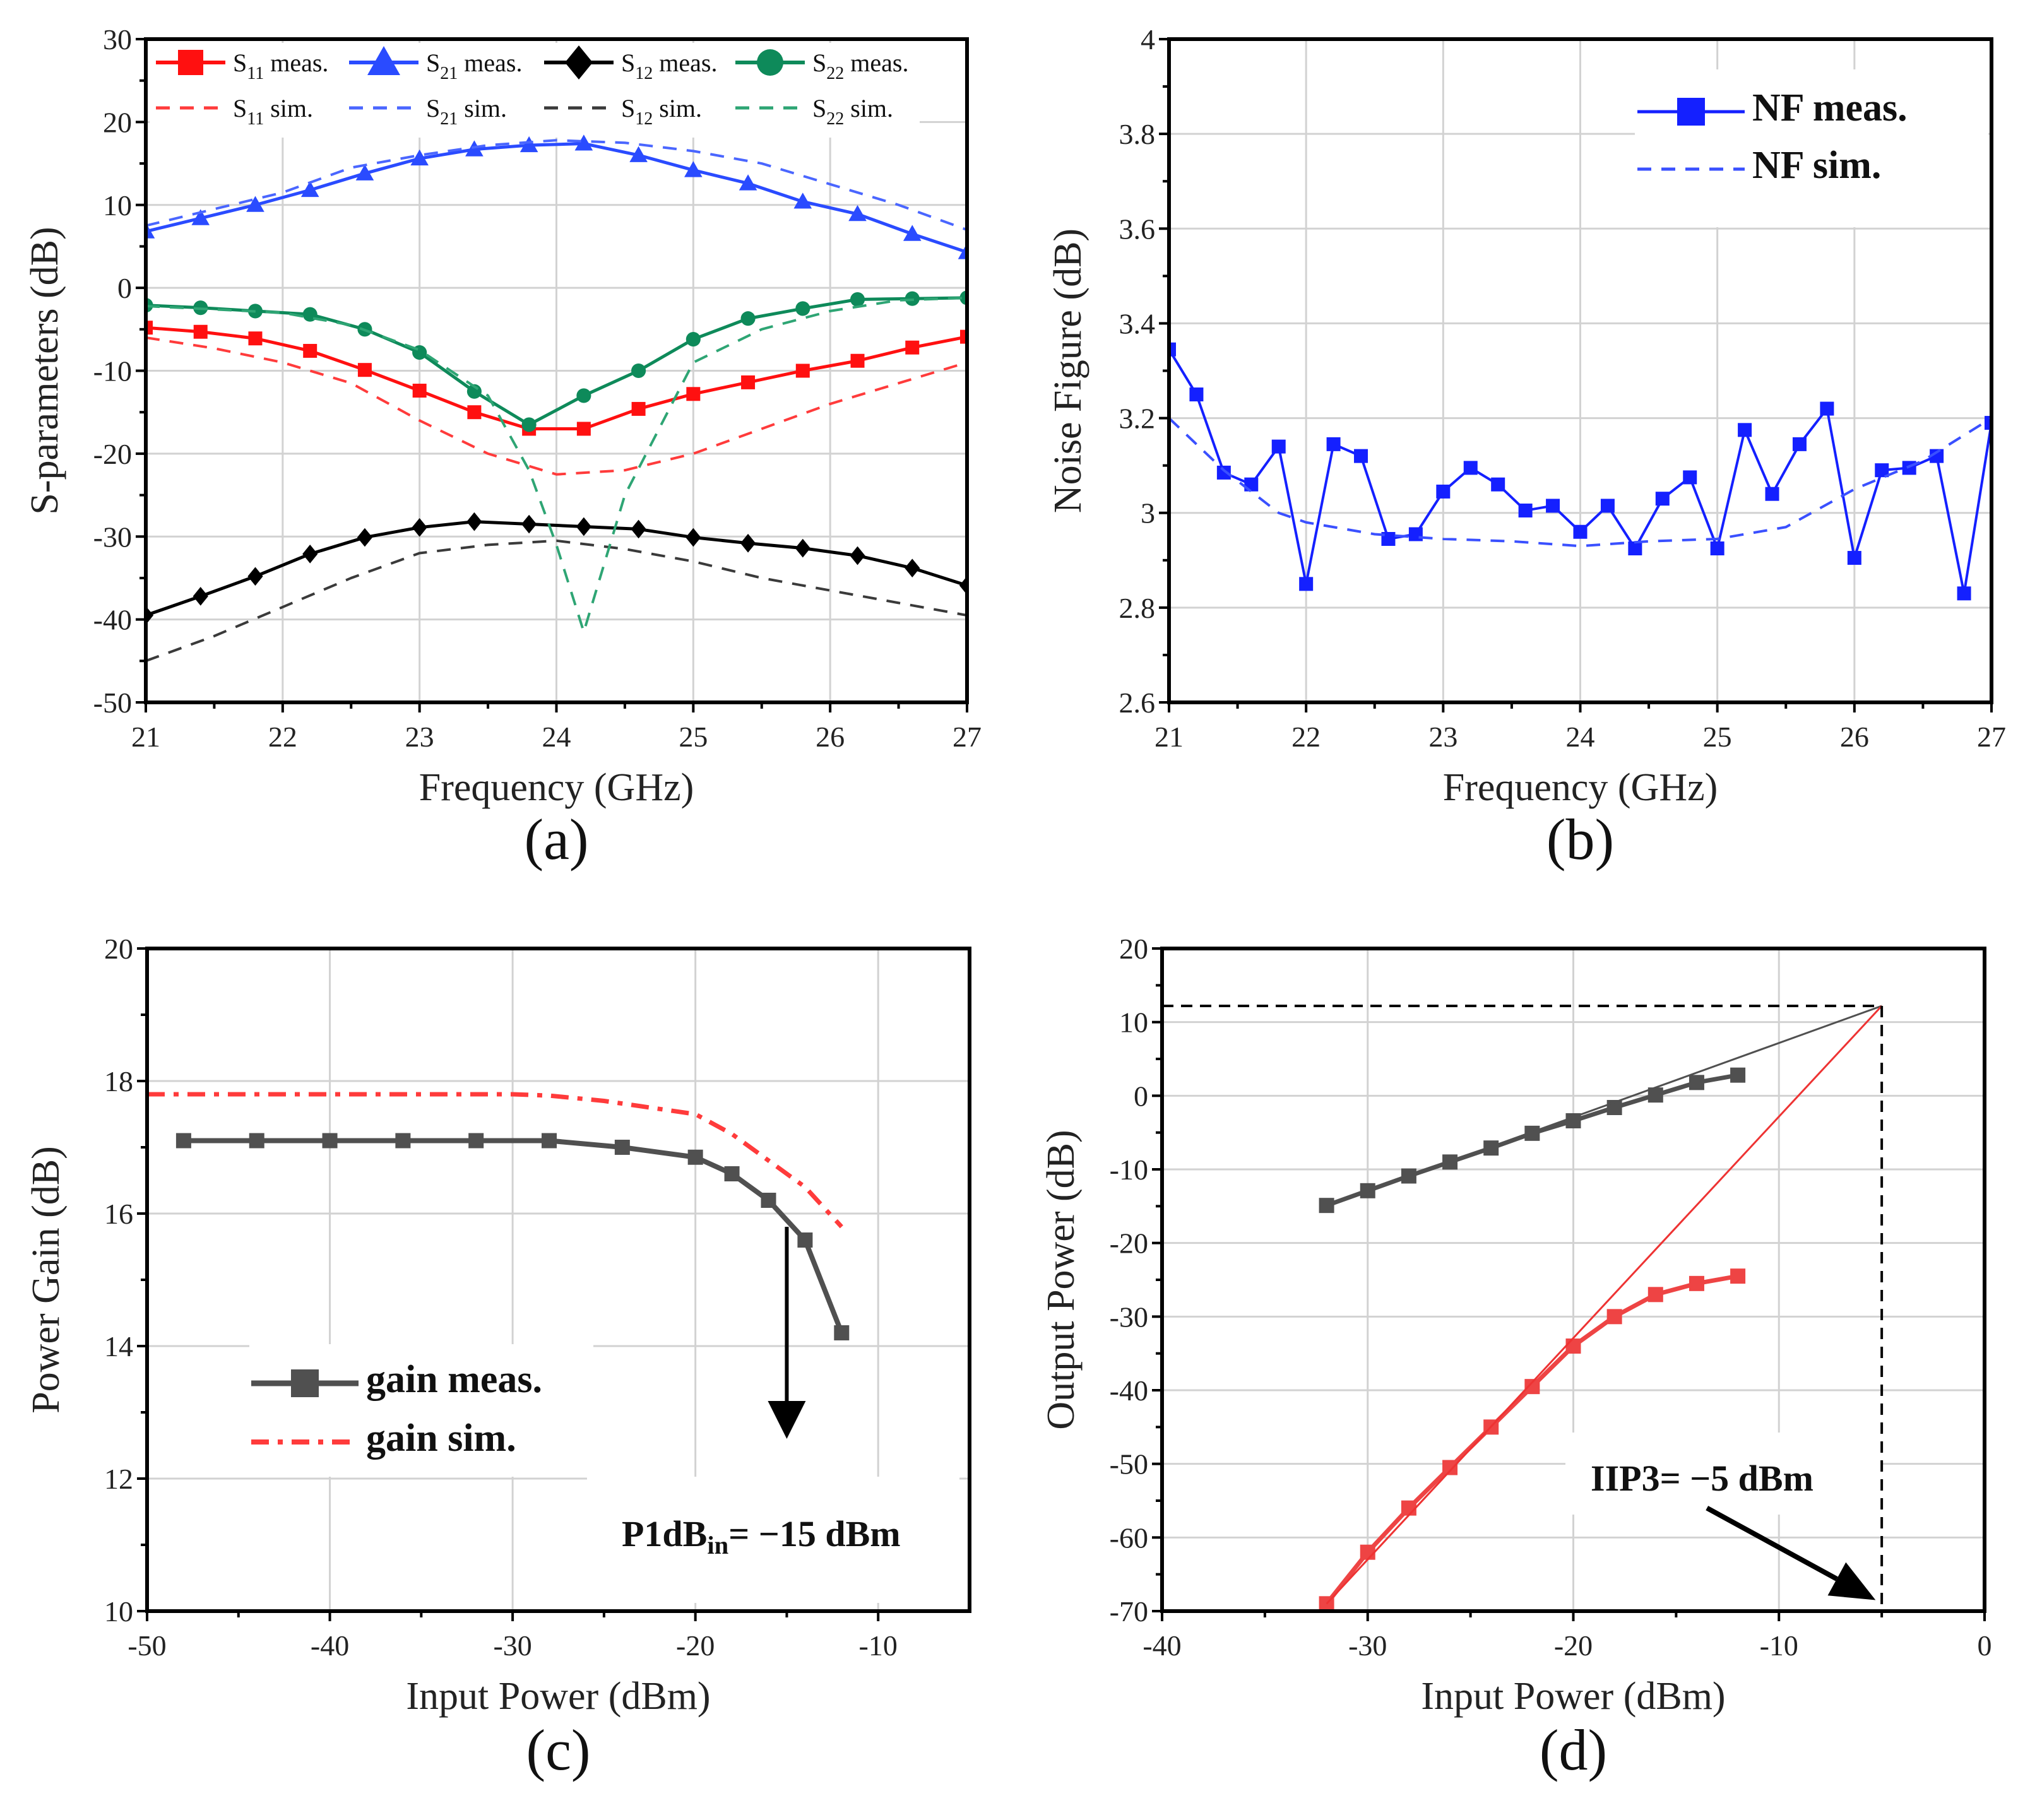  What do you see at coordinates (1851, 1581) in the screenshot?
I see `iip3-arrow-head` at bounding box center [1851, 1581].